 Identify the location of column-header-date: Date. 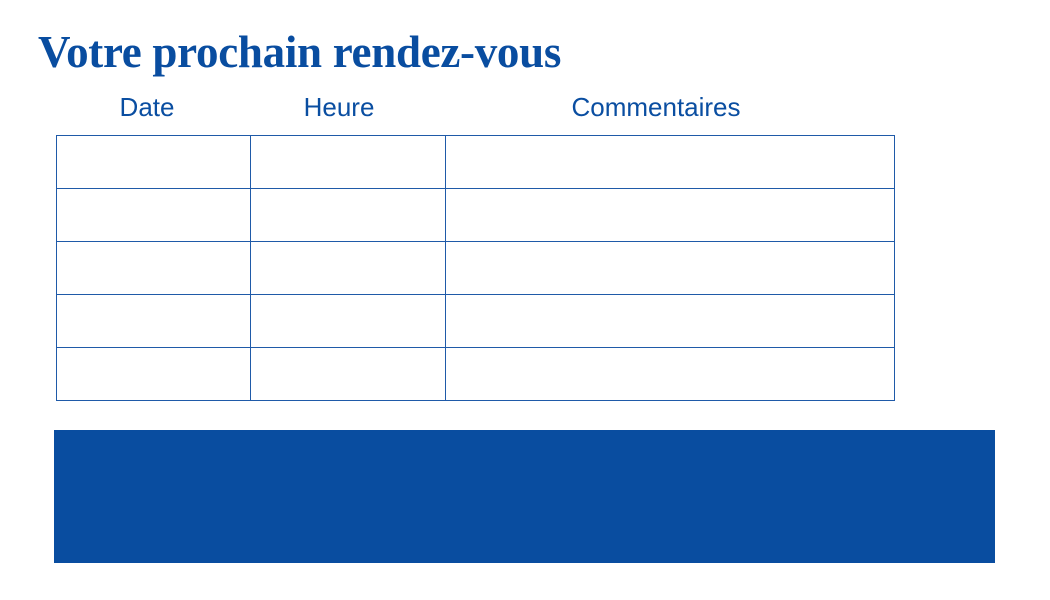
(147, 107).